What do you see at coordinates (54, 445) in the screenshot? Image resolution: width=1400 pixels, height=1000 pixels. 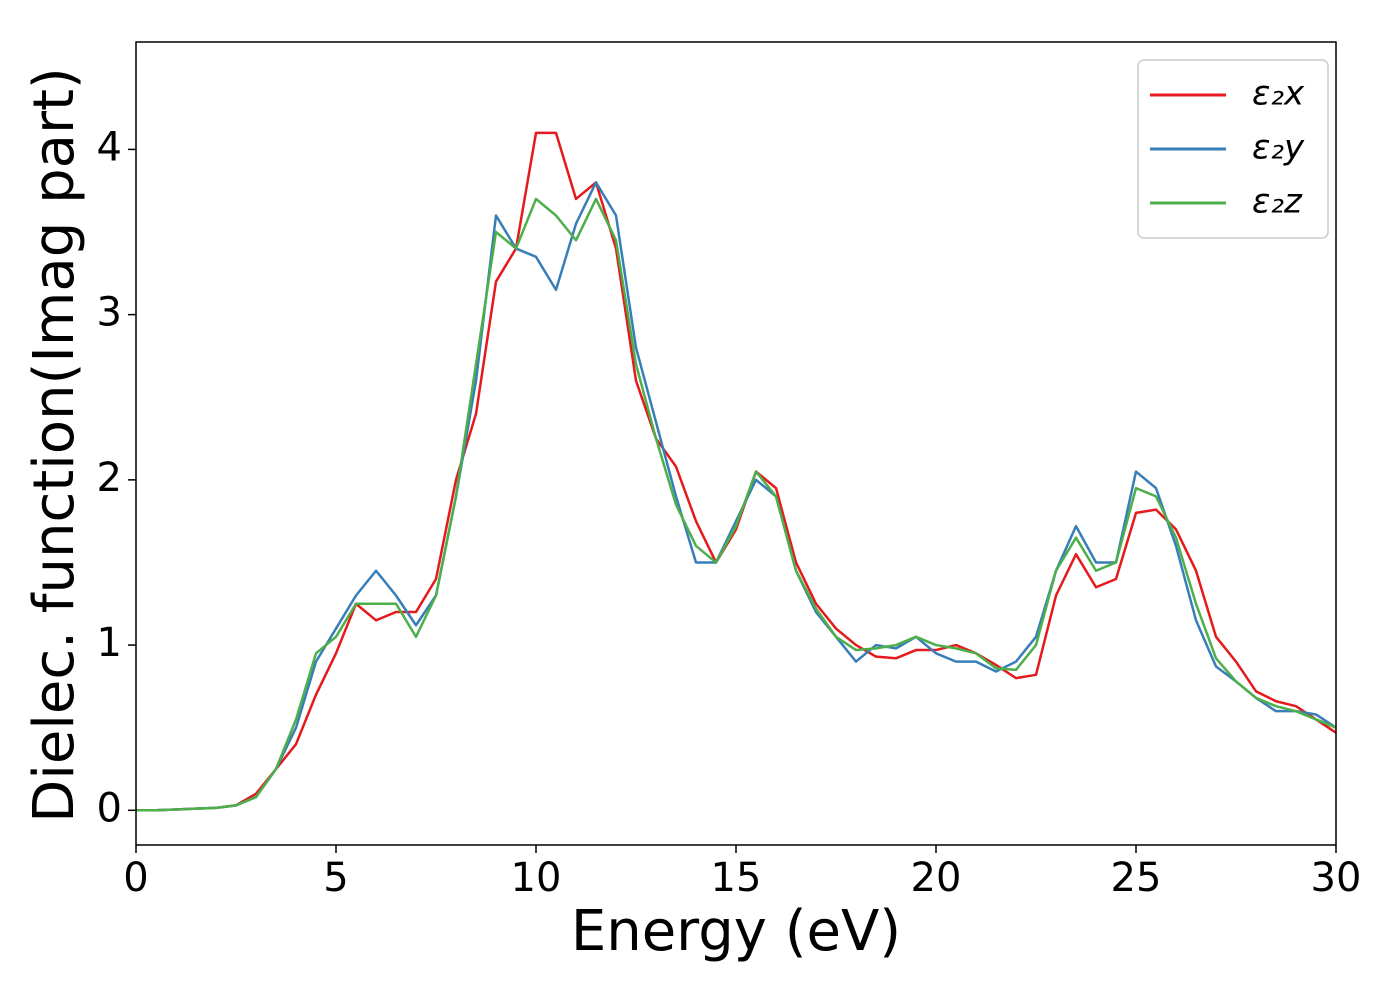 I see `y-axis-label: Dielec. function(Imag part)` at bounding box center [54, 445].